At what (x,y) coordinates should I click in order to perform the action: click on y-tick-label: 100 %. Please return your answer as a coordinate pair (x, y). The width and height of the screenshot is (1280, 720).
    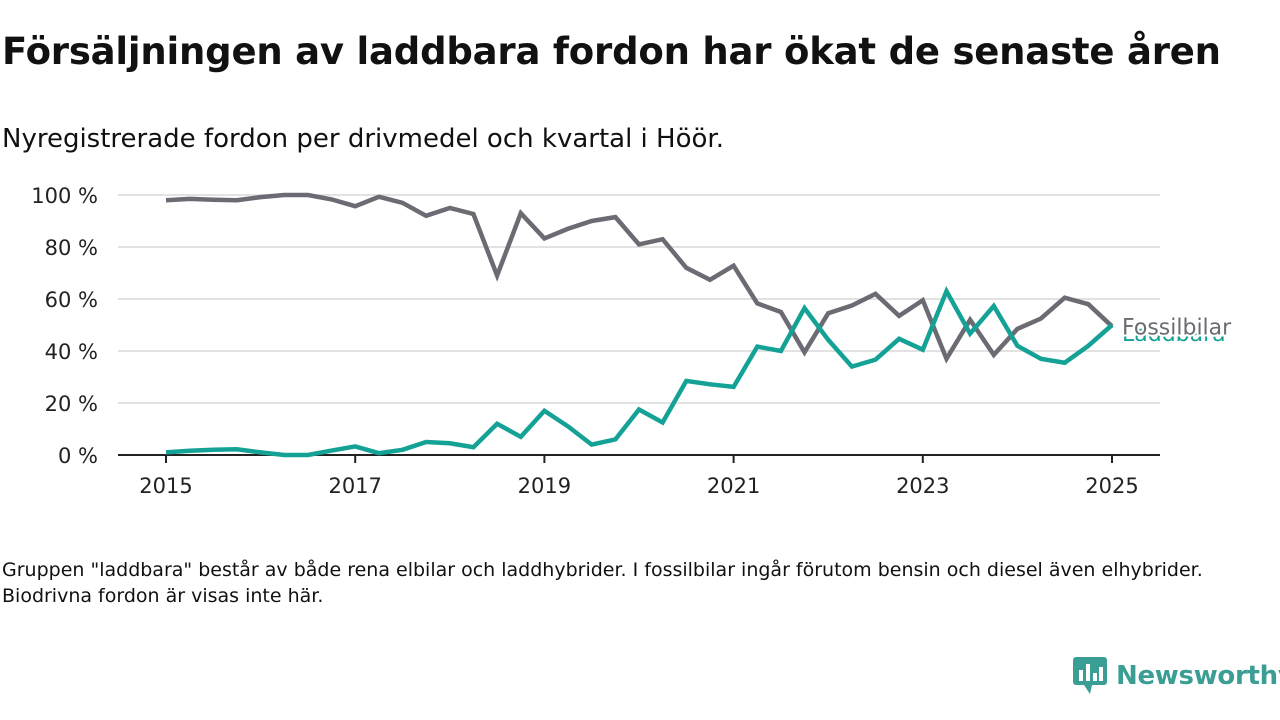
    Looking at the image, I should click on (64, 196).